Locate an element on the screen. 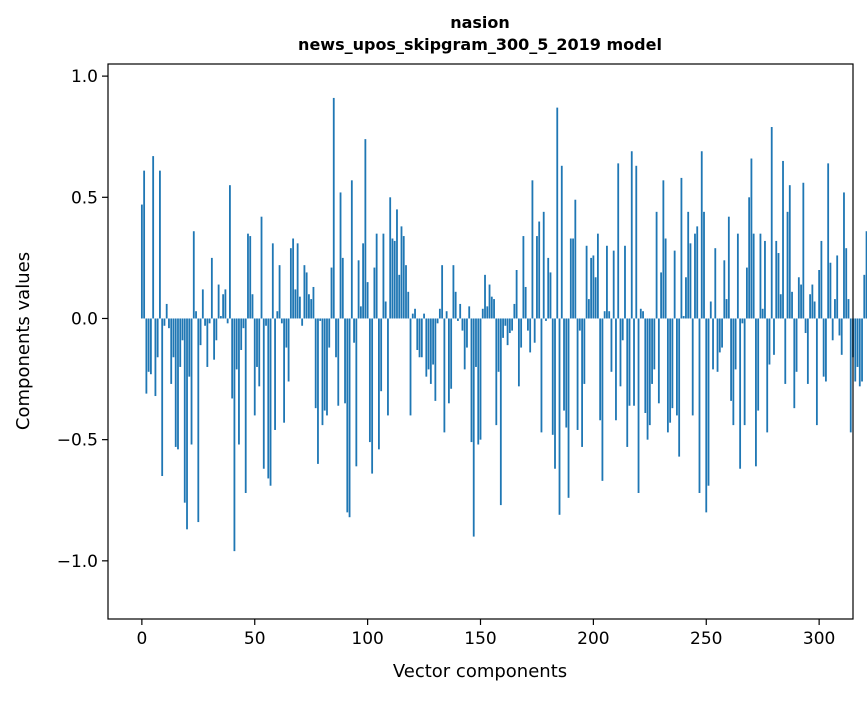  x-tick-label: 150 is located at coordinates (480, 639).